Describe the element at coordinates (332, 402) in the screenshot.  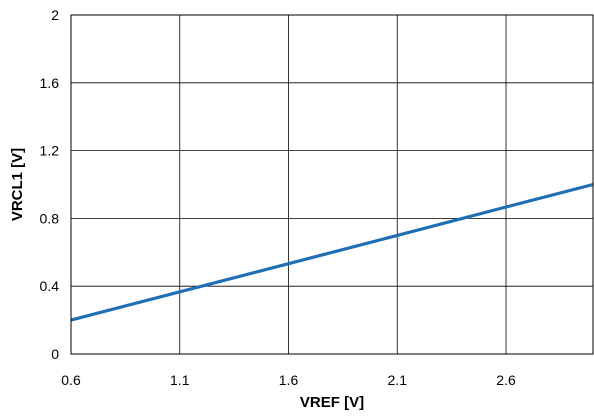
I see `x-axis-title: VREF [V]` at that location.